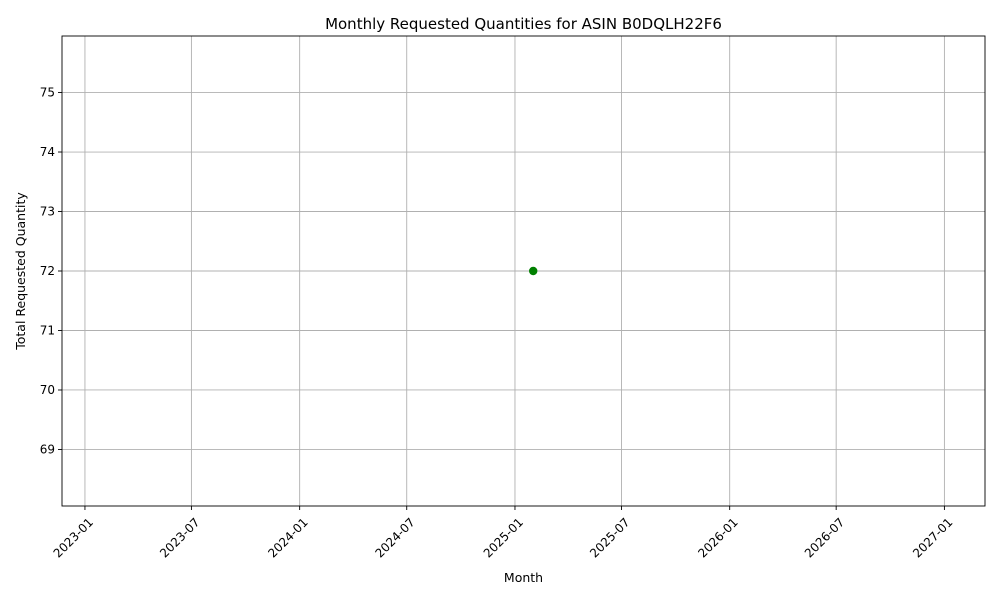 This screenshot has width=1000, height=600. What do you see at coordinates (394, 537) in the screenshot?
I see `x-tick-label: 2024-07` at bounding box center [394, 537].